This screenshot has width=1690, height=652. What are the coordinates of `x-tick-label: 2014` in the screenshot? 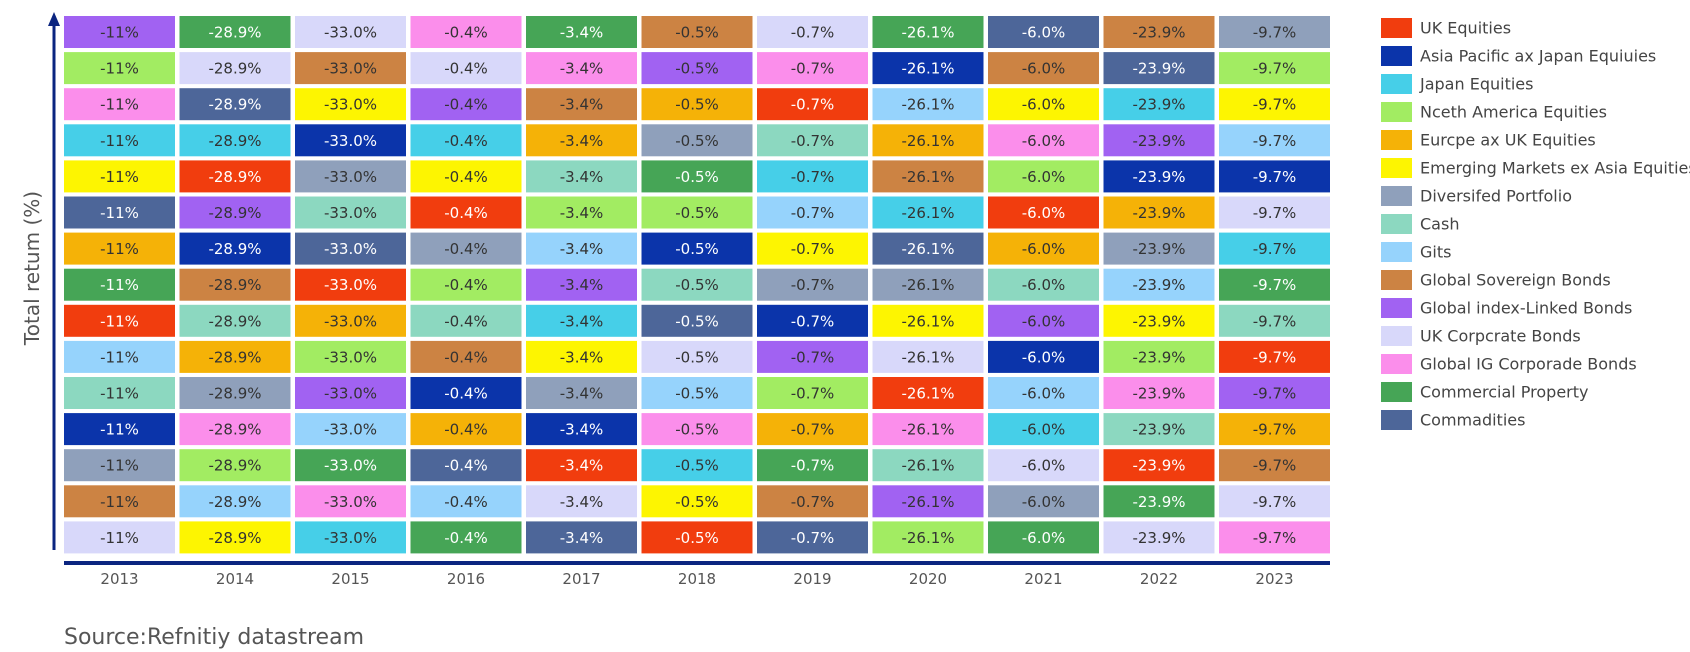 It's located at (235, 579).